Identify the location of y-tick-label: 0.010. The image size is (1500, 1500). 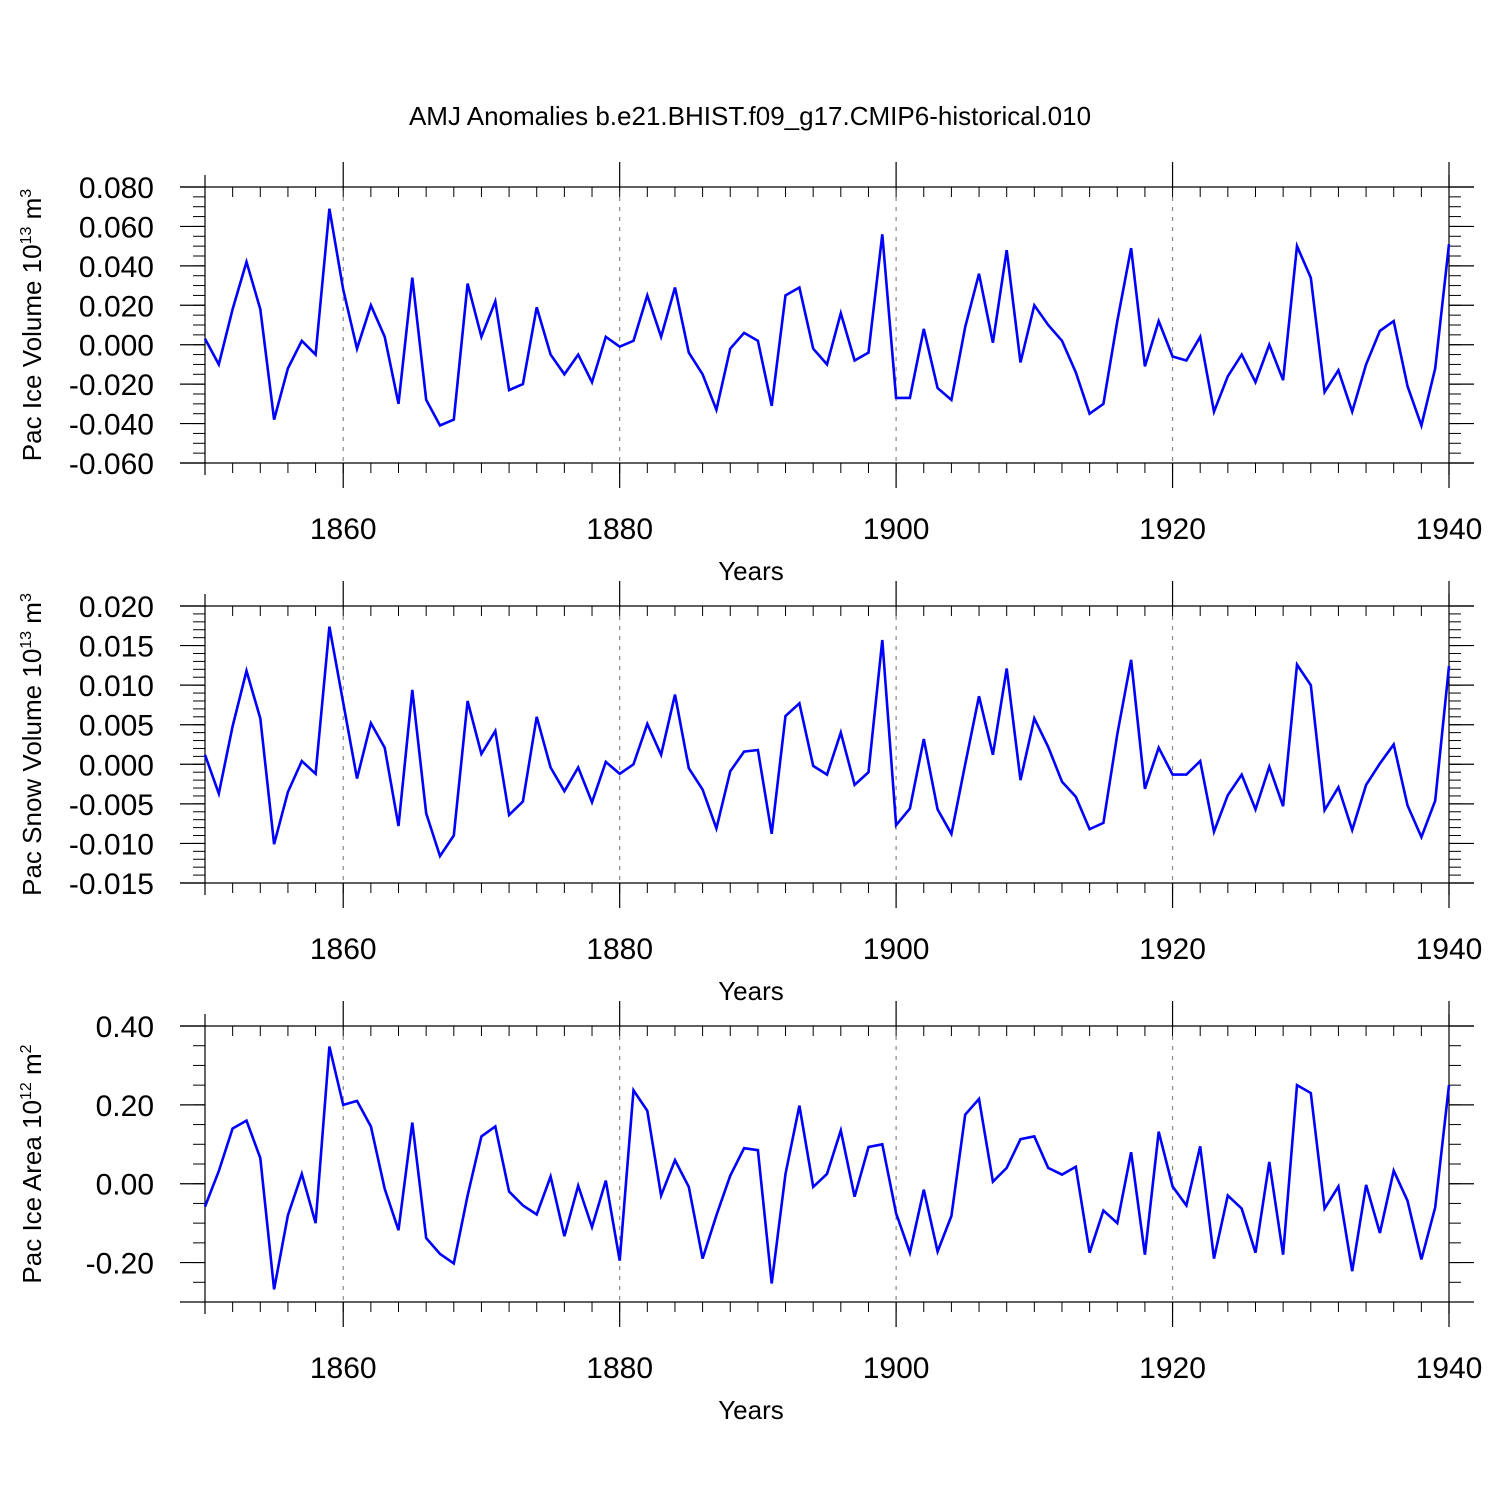
(116, 686).